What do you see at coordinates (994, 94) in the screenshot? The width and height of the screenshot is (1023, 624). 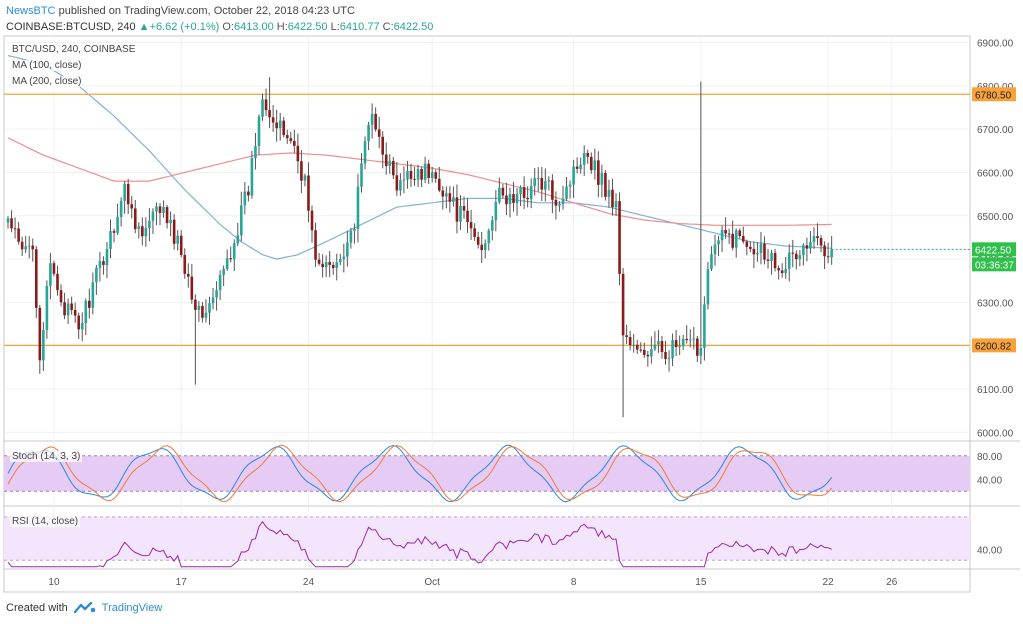 I see `level-badge` at bounding box center [994, 94].